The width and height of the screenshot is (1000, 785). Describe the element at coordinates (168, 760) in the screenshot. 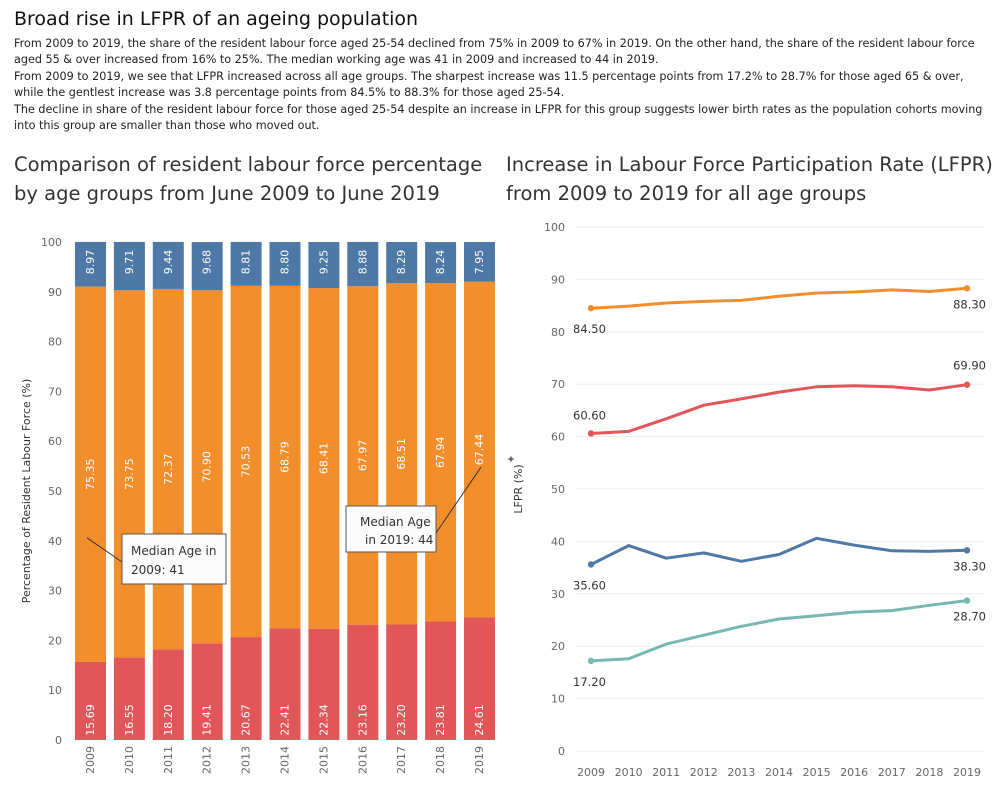

I see `x-tick-label: 2011` at that location.